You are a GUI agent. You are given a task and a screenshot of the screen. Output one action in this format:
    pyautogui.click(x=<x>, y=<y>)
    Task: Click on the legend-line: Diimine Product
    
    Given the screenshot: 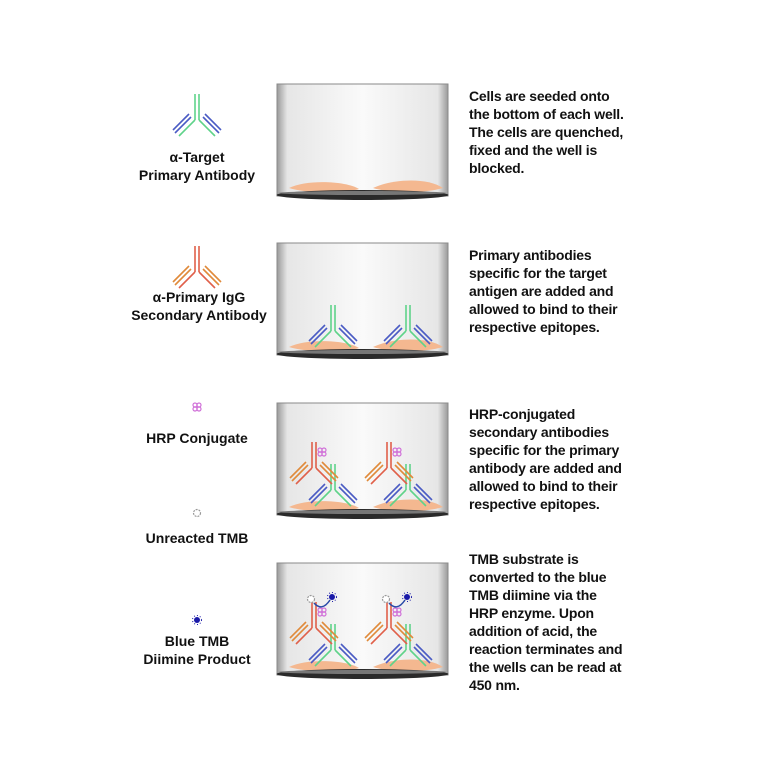 What is the action you would take?
    pyautogui.click(x=197, y=659)
    